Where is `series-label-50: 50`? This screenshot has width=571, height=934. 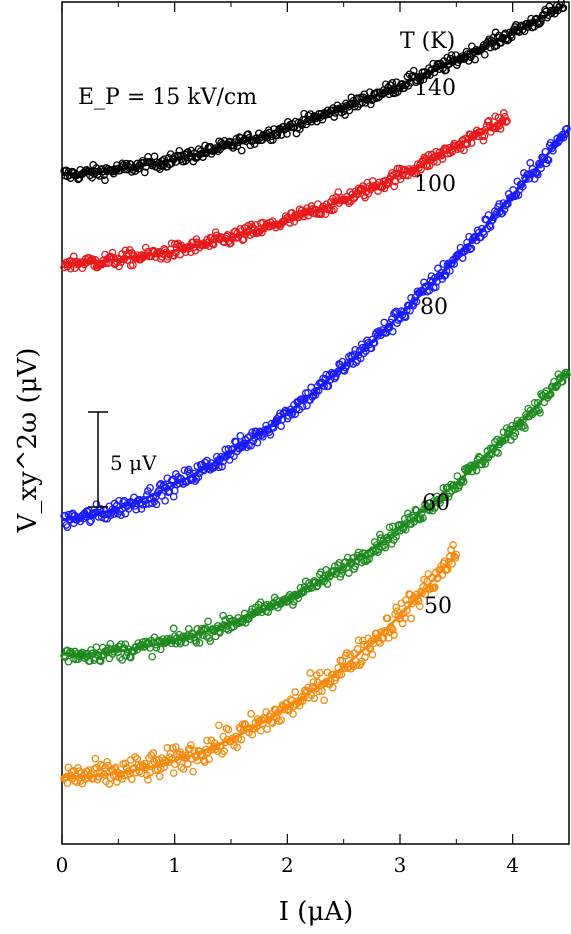 series-label-50: 50 is located at coordinates (438, 606).